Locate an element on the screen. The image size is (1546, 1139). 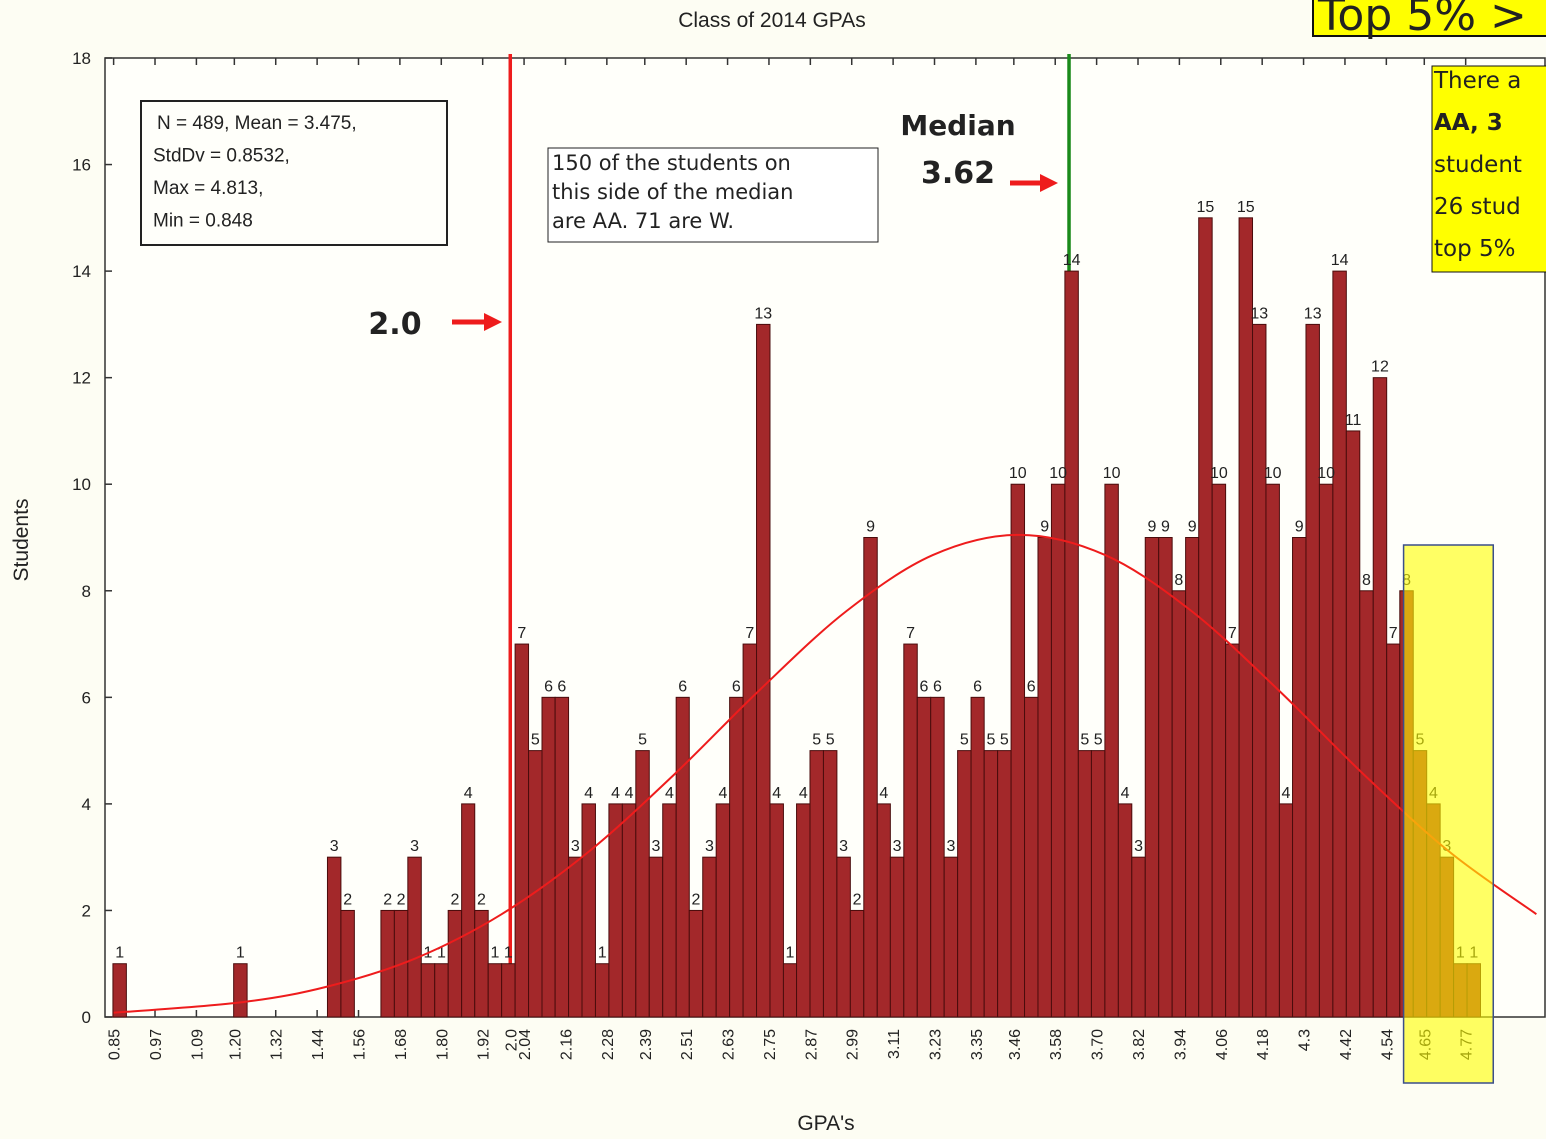
x-tick-label: 3.46 is located at coordinates (1015, 1044).